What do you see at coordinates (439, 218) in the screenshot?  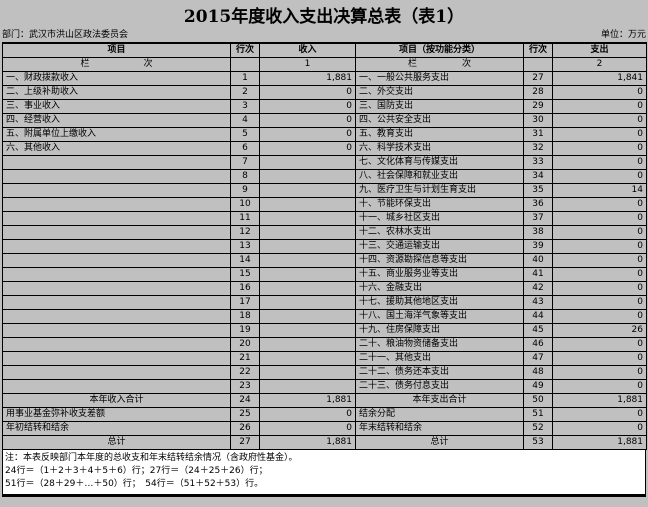 I see `item-cell-right: 十一、城乡社区支出` at bounding box center [439, 218].